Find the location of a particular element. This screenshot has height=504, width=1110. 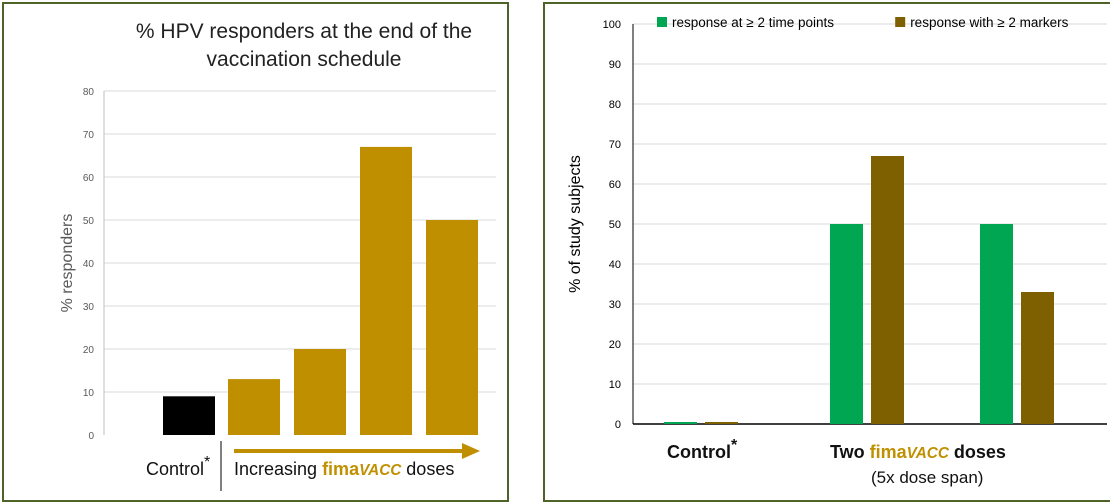

bar-group0-series0 is located at coordinates (680, 423).